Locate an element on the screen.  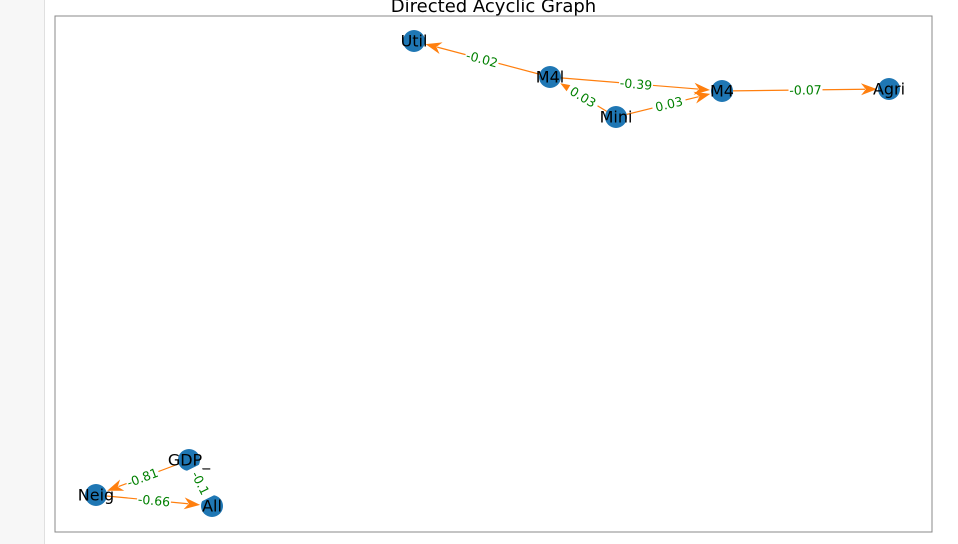
node-neig is located at coordinates (96, 495).